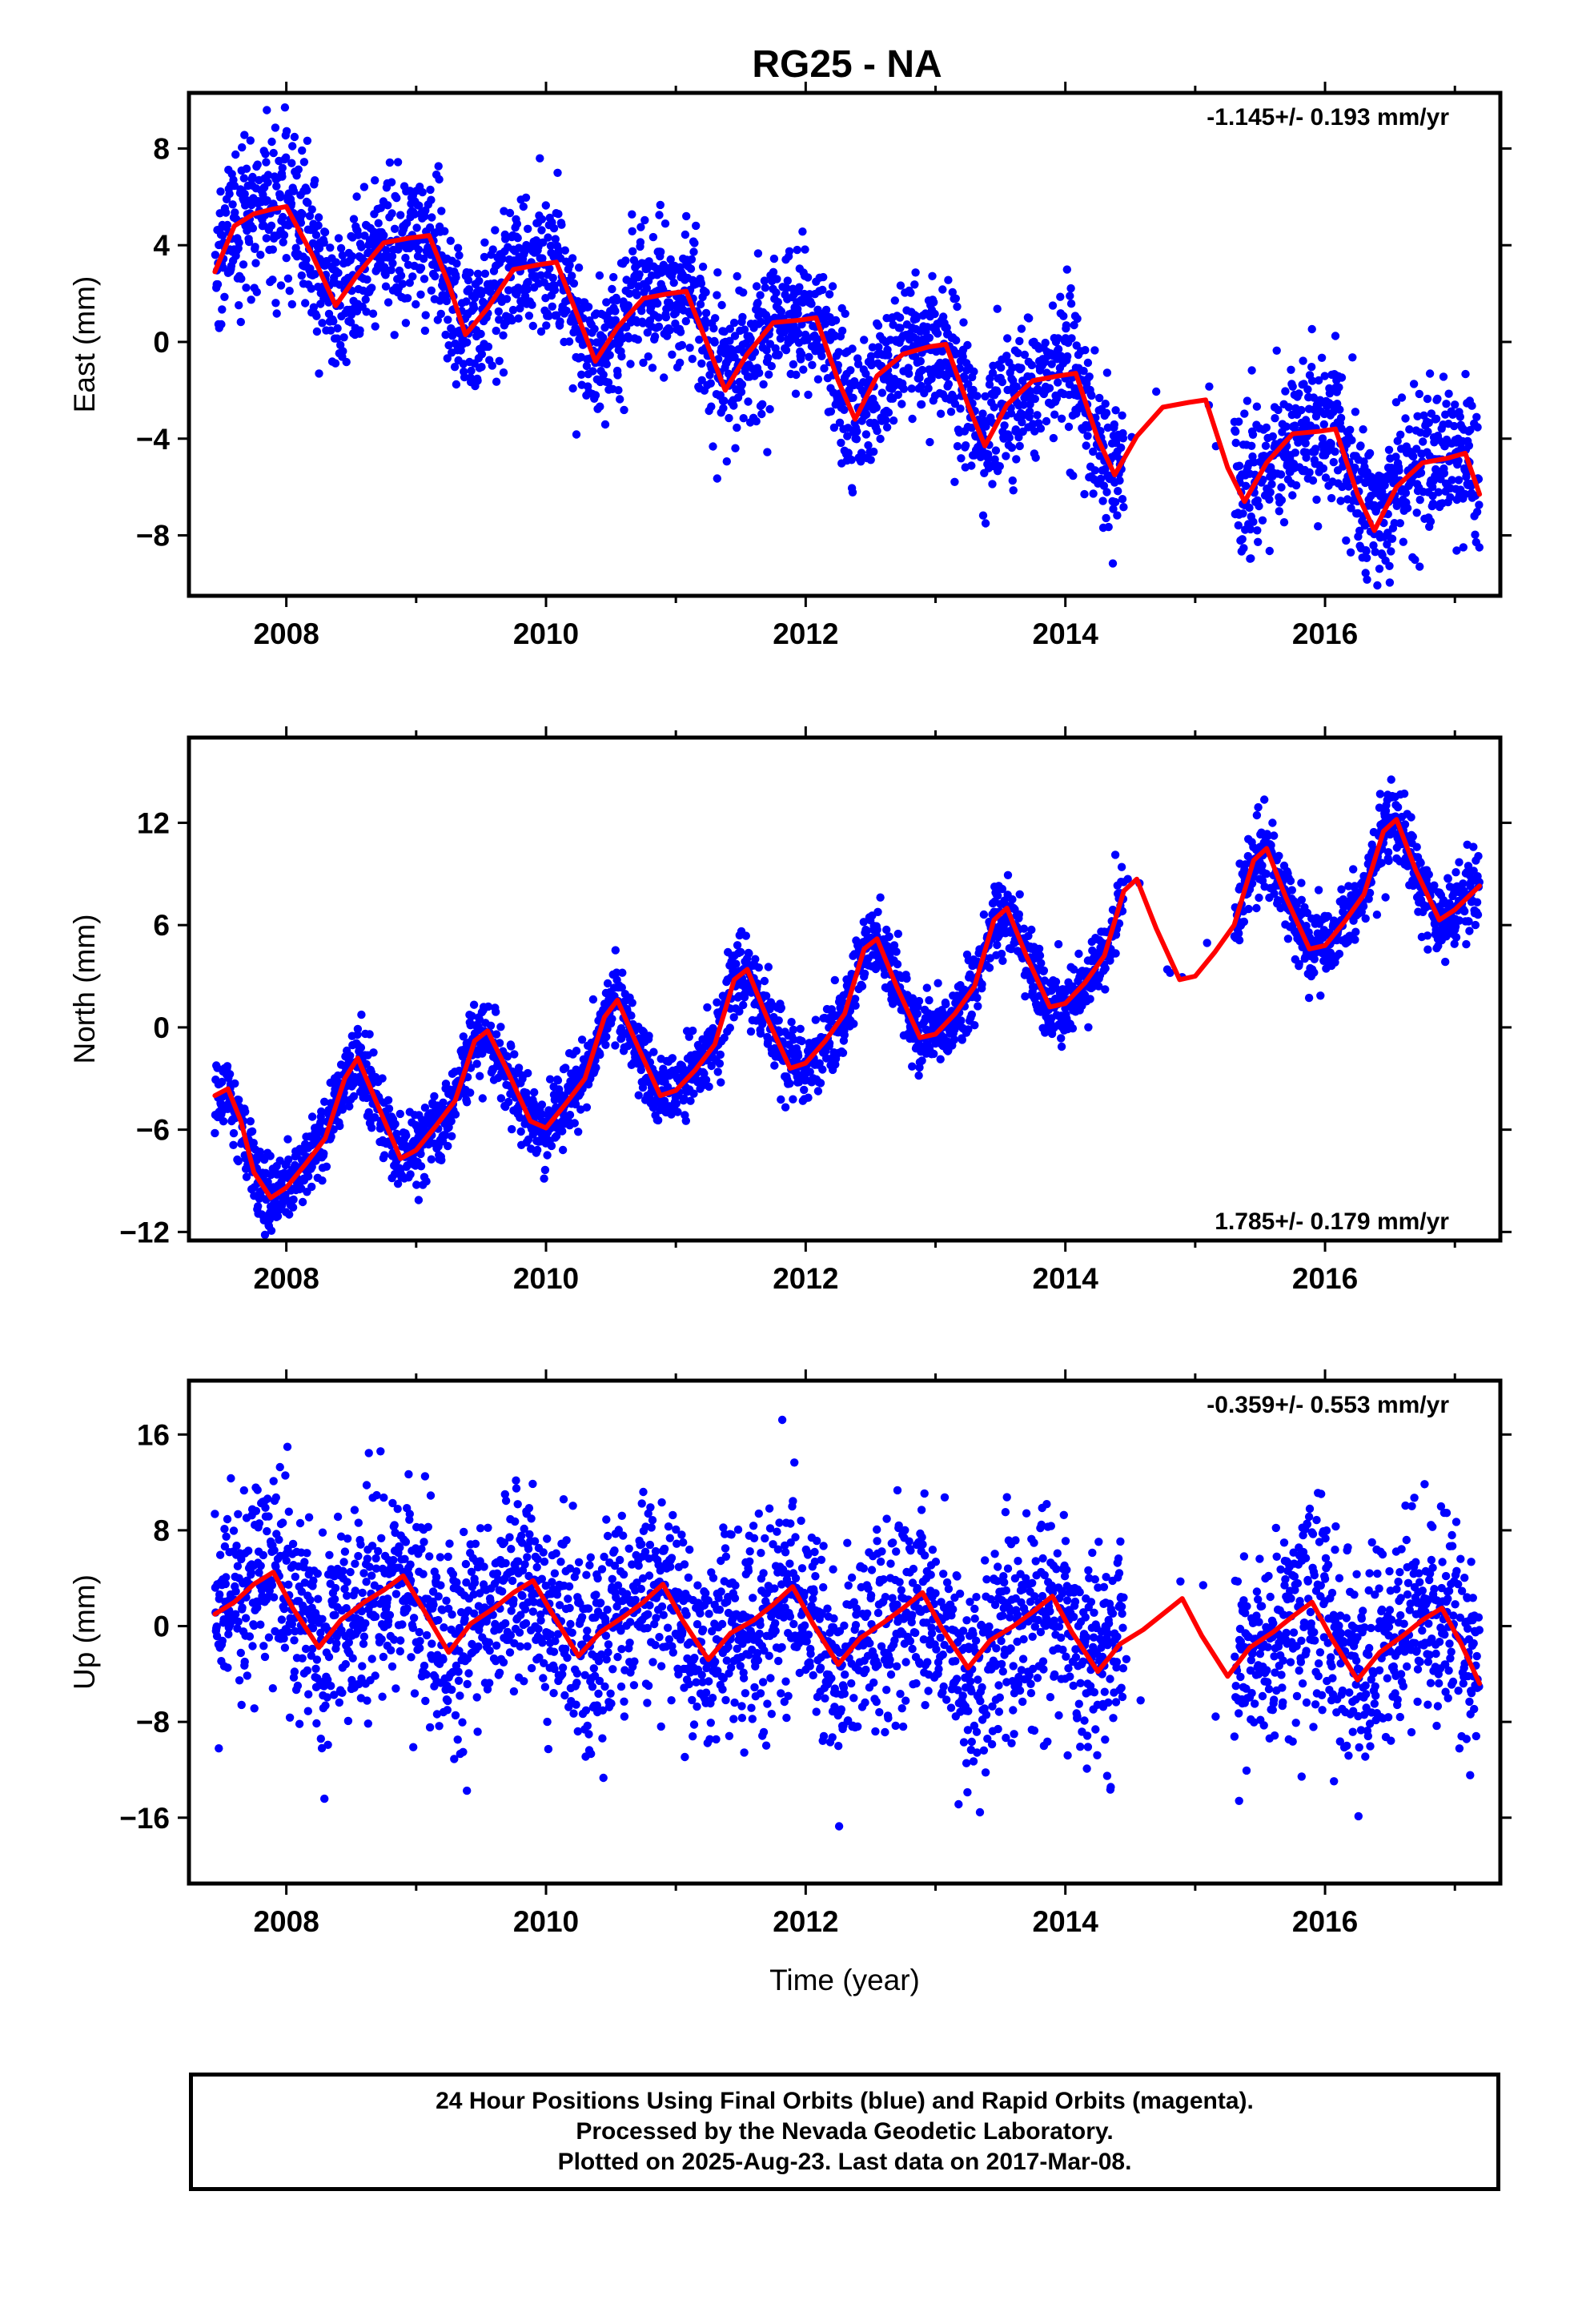  What do you see at coordinates (546, 633) in the screenshot?
I see `east-x-tick-label: 2010` at bounding box center [546, 633].